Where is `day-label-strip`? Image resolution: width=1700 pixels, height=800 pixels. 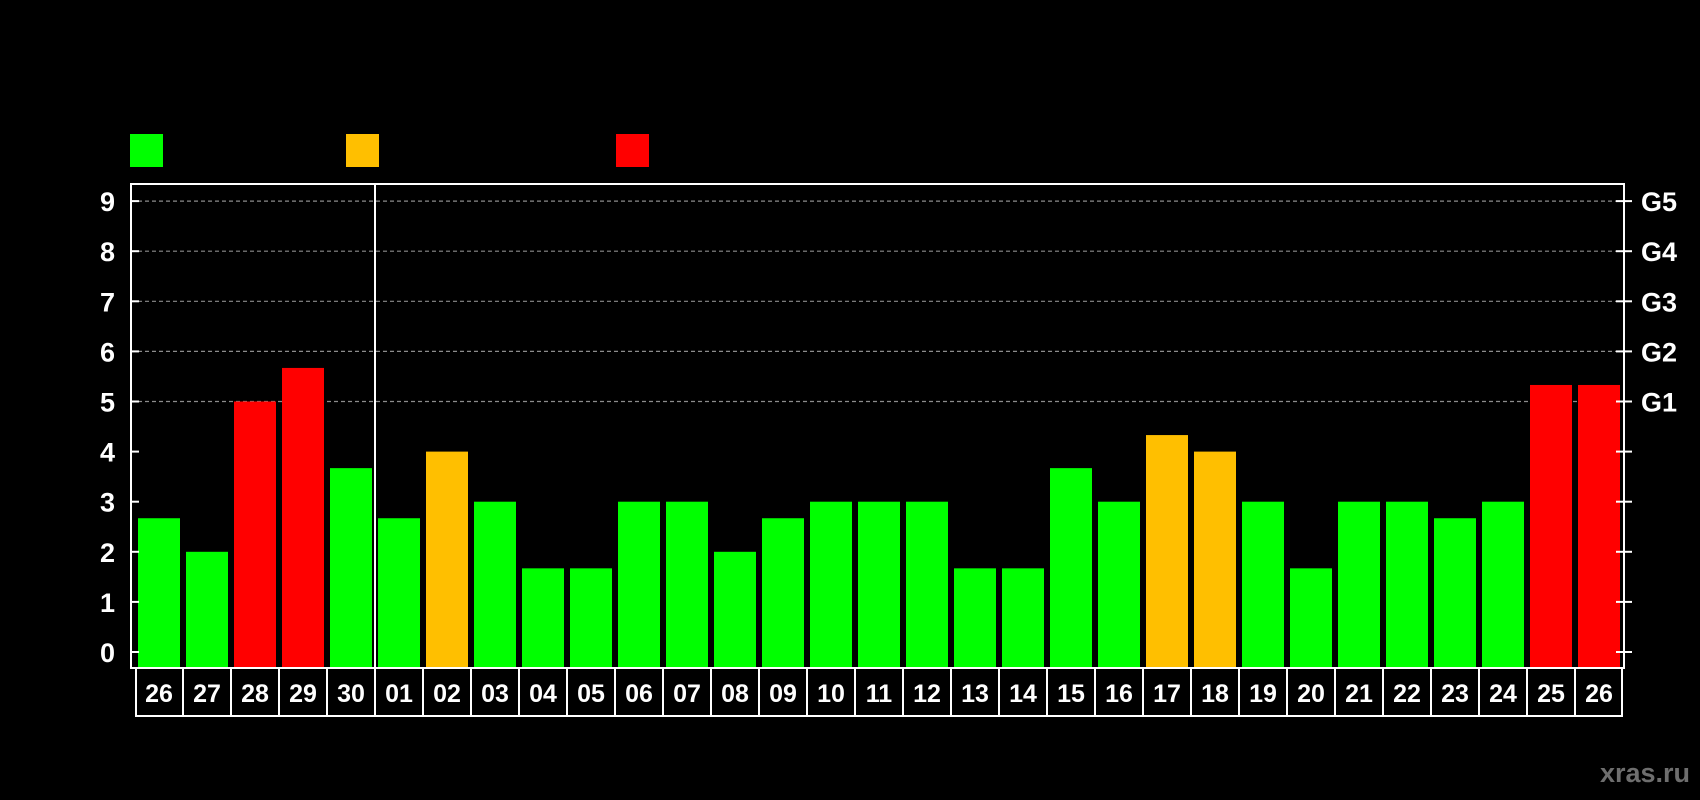 day-label-strip is located at coordinates (879, 692).